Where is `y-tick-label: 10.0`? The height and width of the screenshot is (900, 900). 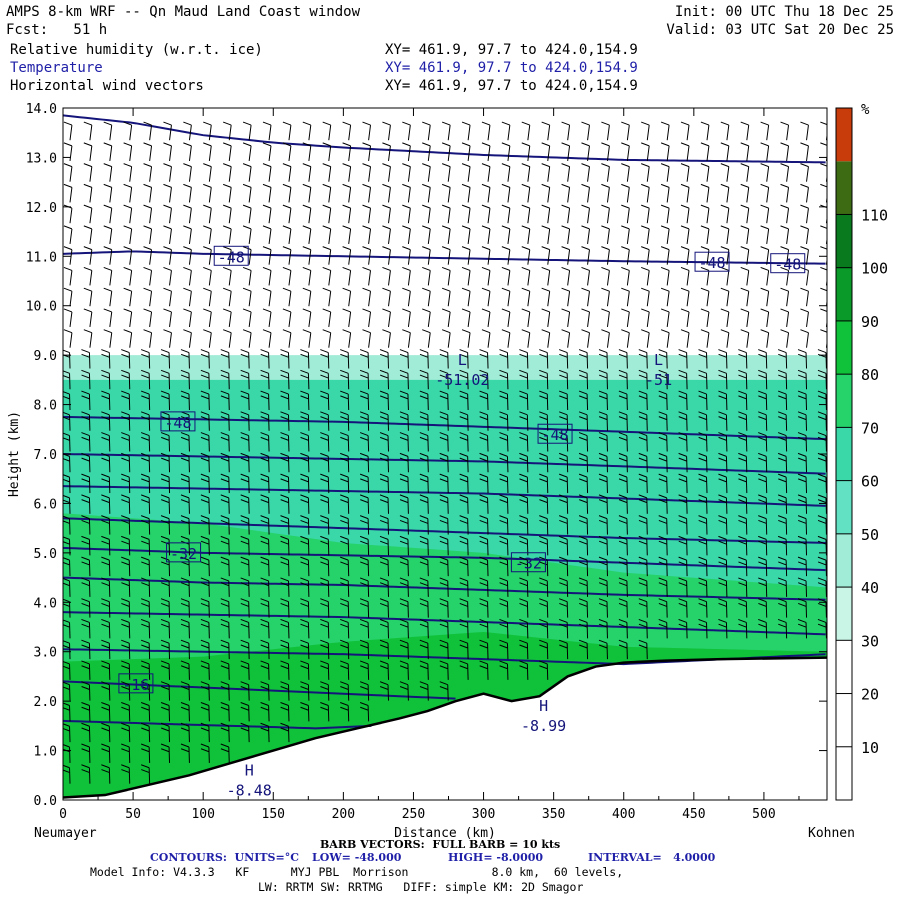
y-tick-label: 10.0 is located at coordinates (41, 307).